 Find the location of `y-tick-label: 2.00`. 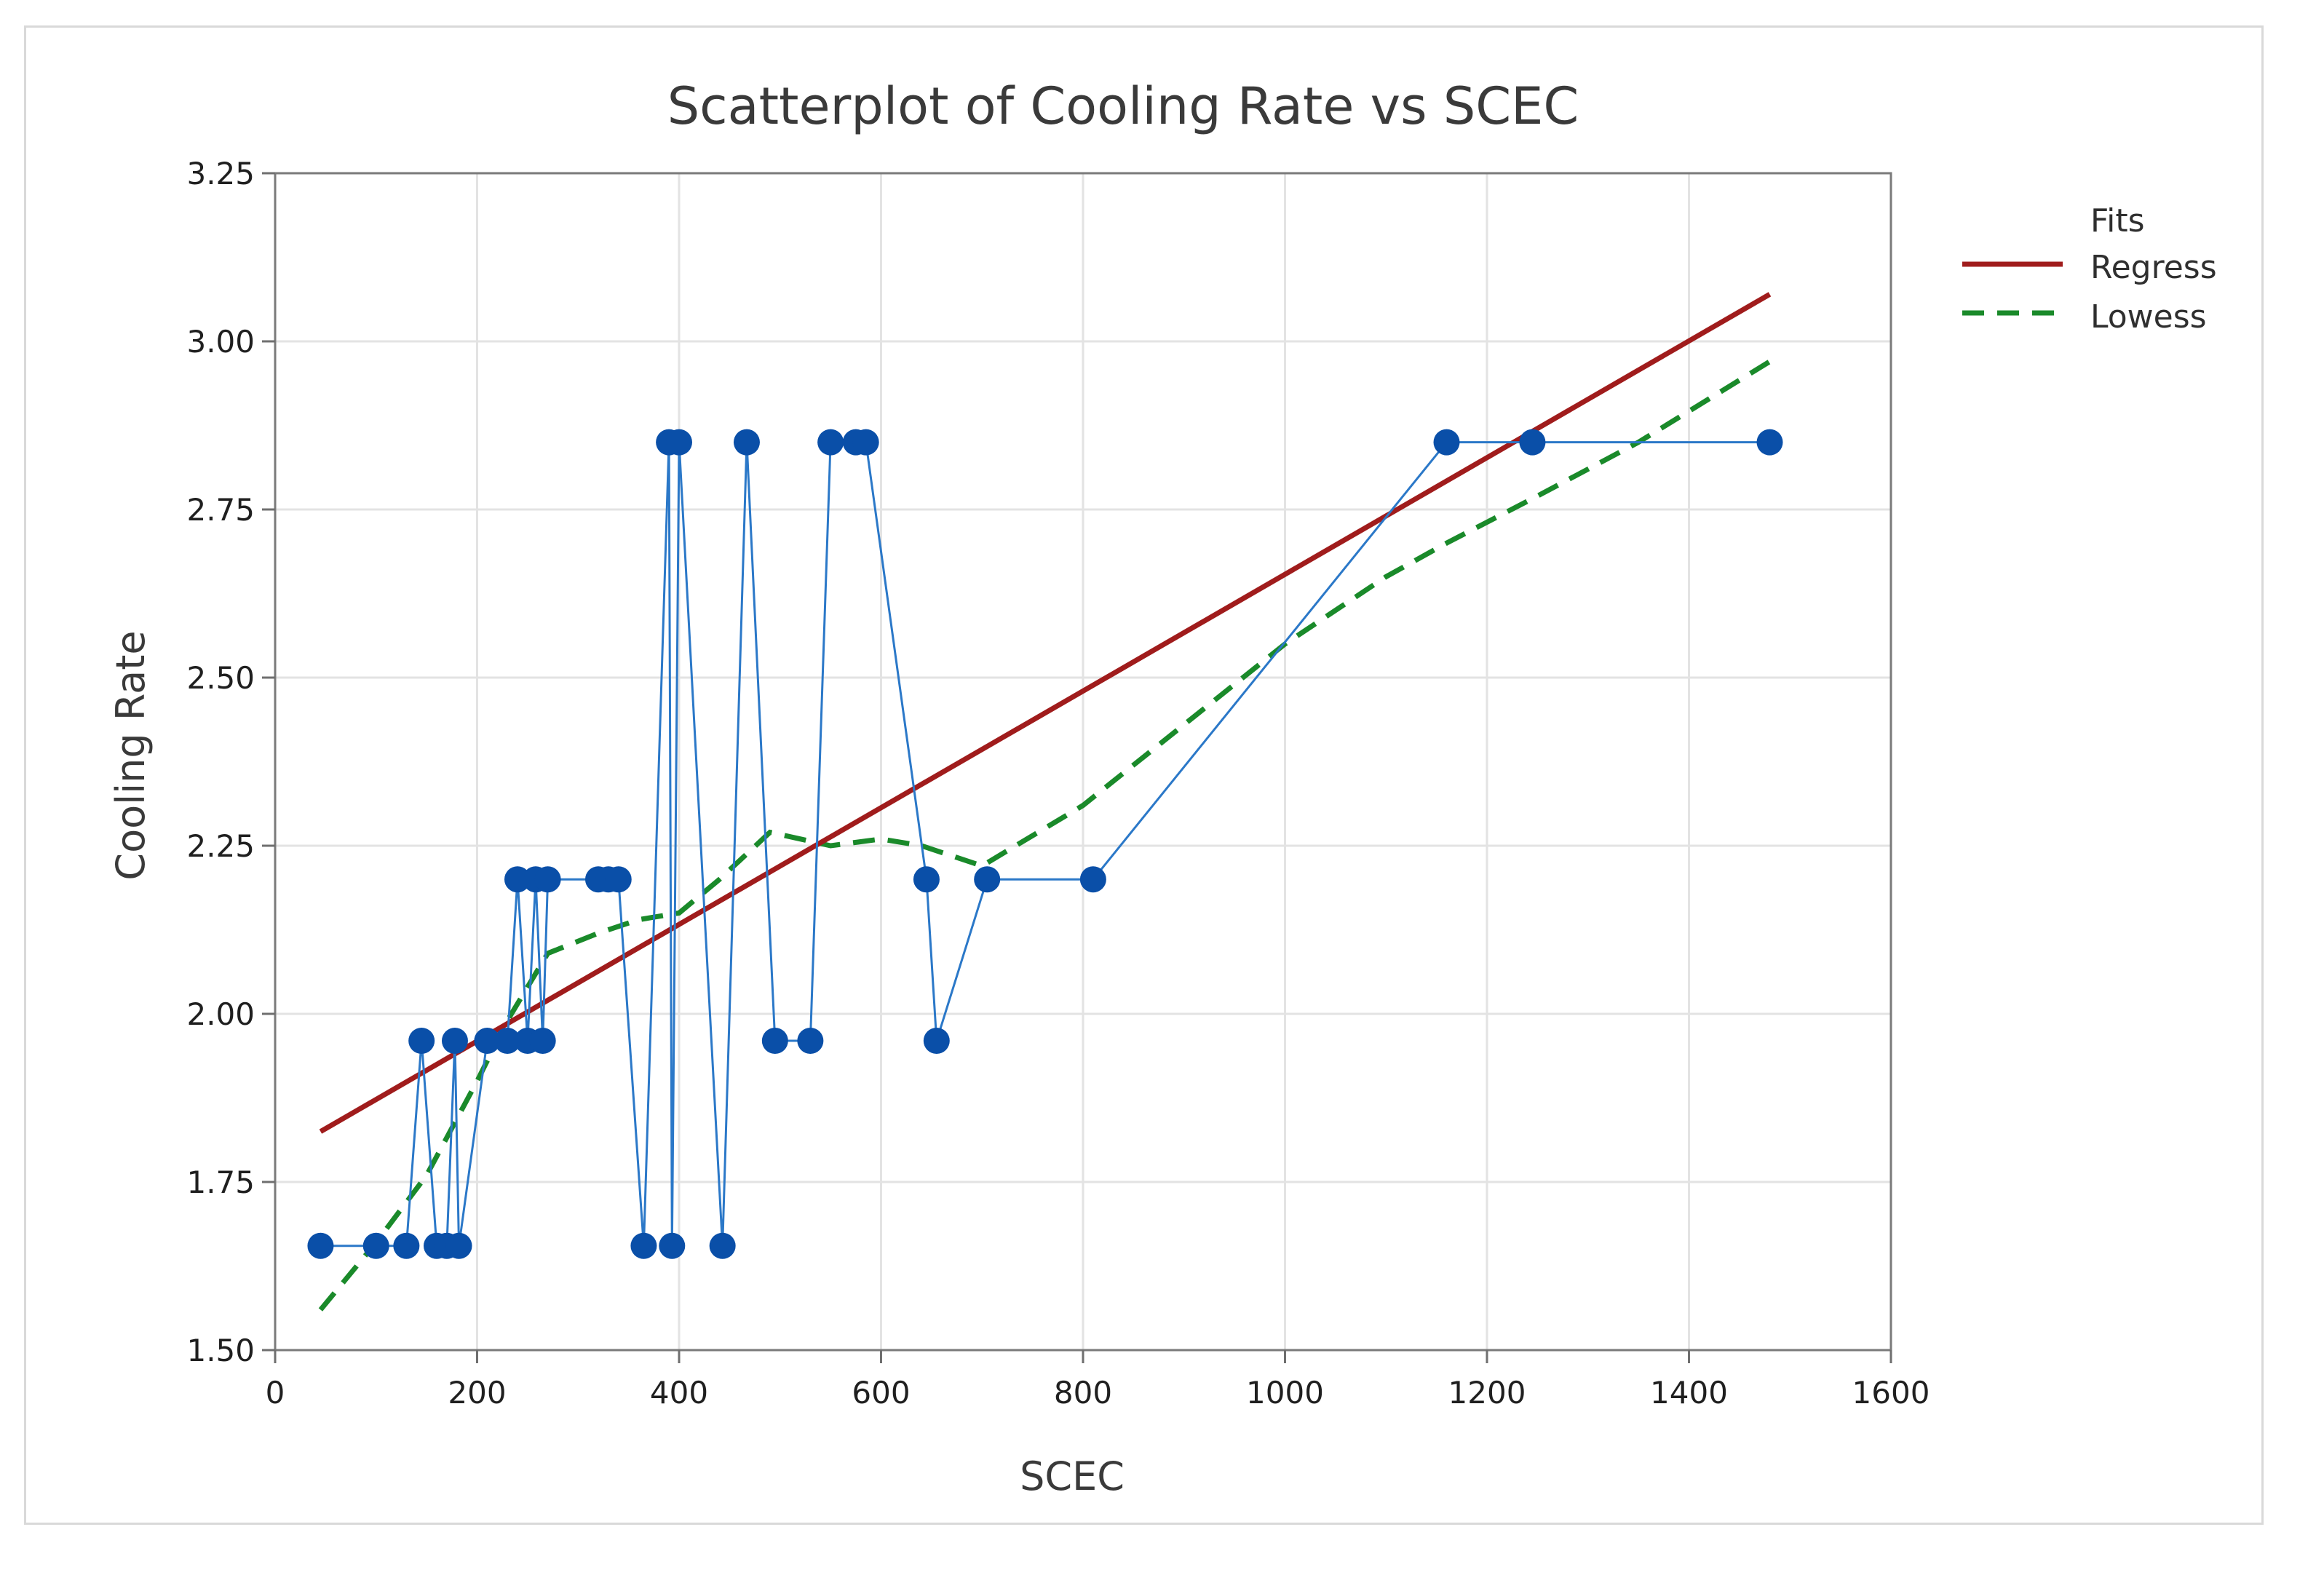

y-tick-label: 2.00 is located at coordinates (220, 1014).